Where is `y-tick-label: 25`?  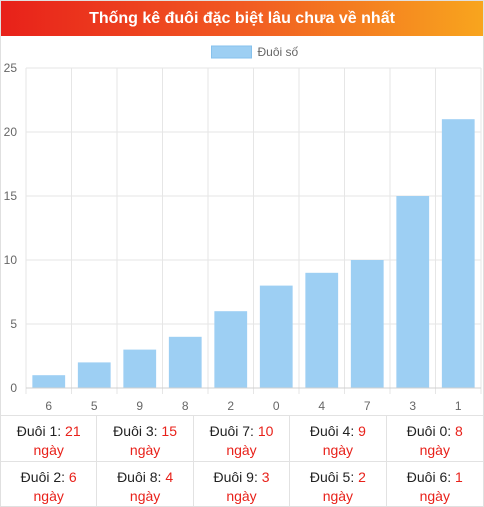 y-tick-label: 25 is located at coordinates (11, 68).